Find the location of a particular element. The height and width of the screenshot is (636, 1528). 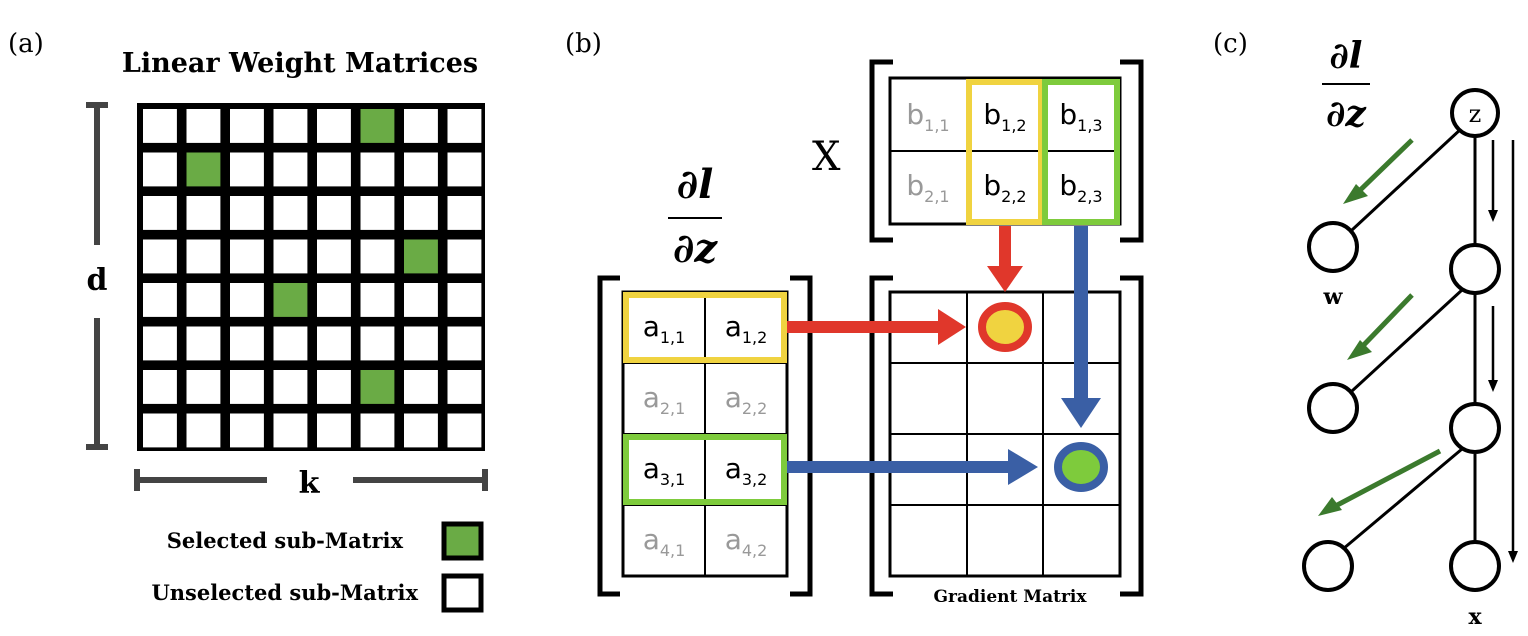

x-matrix-cell: b1,3 is located at coordinates (1080, 116).